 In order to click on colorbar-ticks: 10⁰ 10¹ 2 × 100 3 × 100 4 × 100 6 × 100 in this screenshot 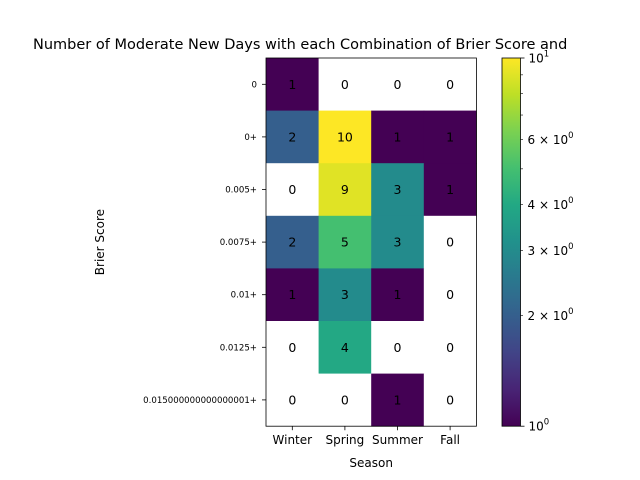, I will do `click(547, 242)`.